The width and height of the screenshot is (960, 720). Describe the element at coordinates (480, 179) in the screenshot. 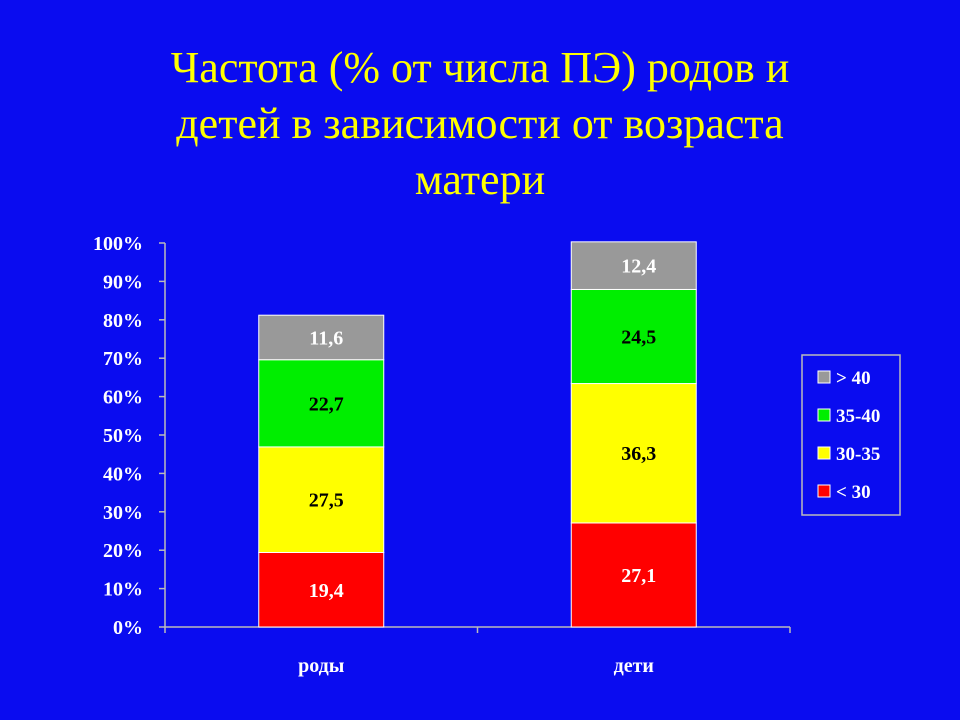

I see `title-line-3: матери` at that location.